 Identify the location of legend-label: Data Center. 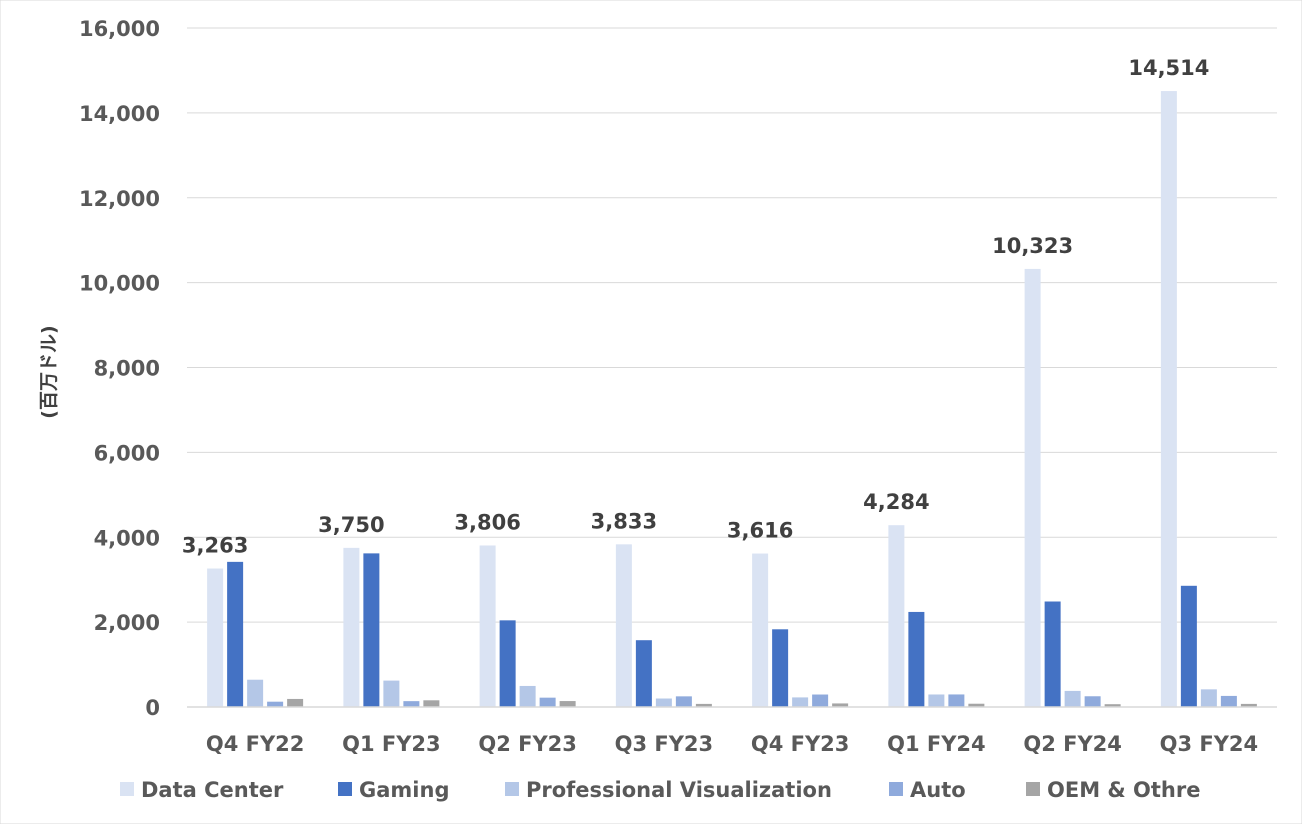
(212, 790).